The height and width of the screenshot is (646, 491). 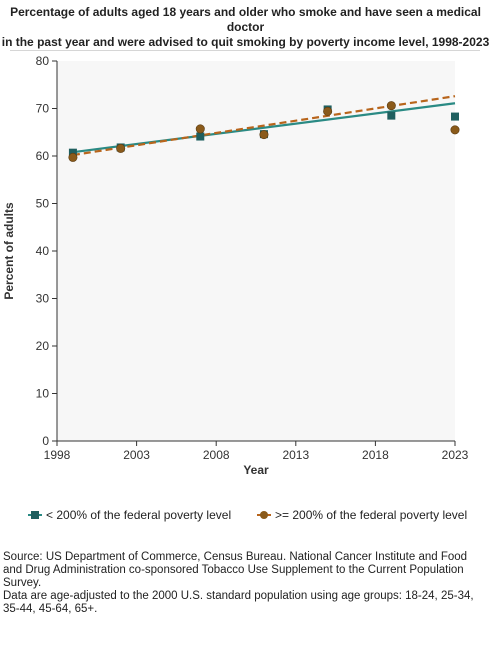 What do you see at coordinates (9, 251) in the screenshot?
I see `y-axis-title: Percent of adults` at bounding box center [9, 251].